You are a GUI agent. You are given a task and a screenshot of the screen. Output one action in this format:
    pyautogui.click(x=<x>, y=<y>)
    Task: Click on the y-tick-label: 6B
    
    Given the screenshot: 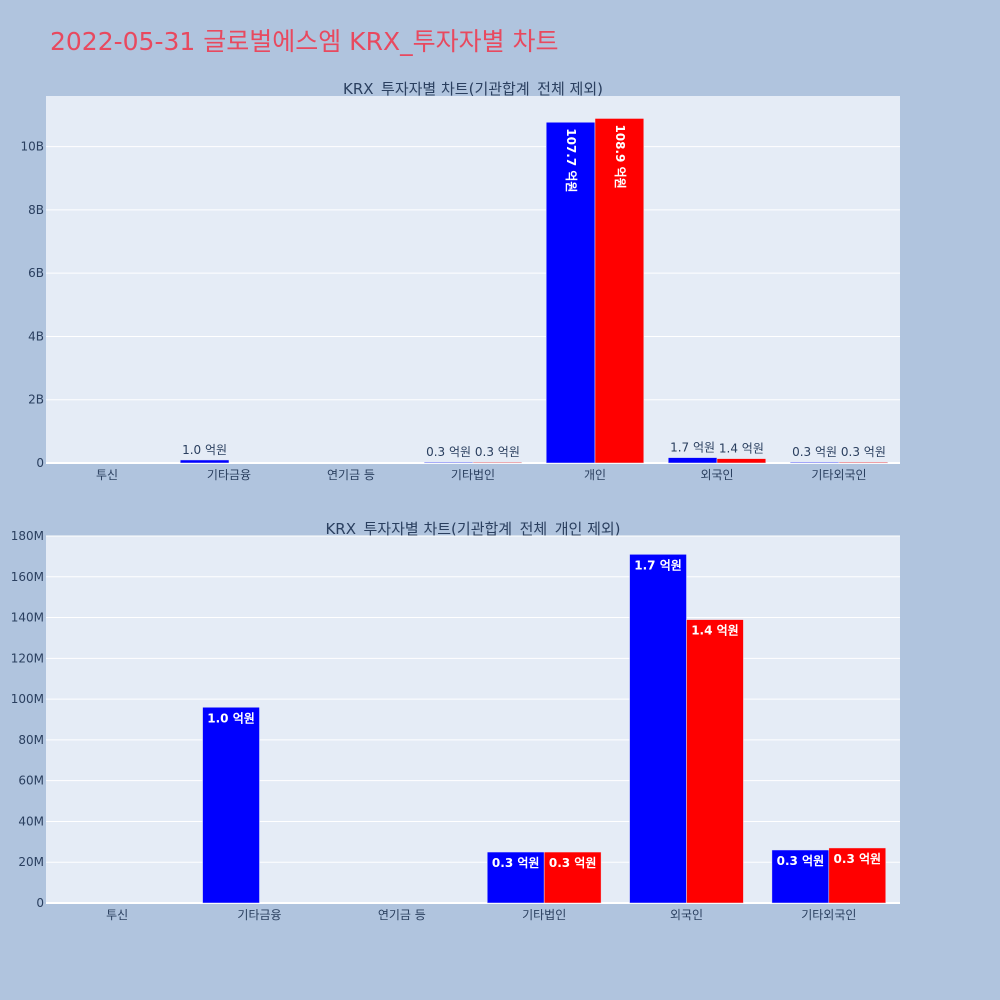 What is the action you would take?
    pyautogui.click(x=36, y=273)
    